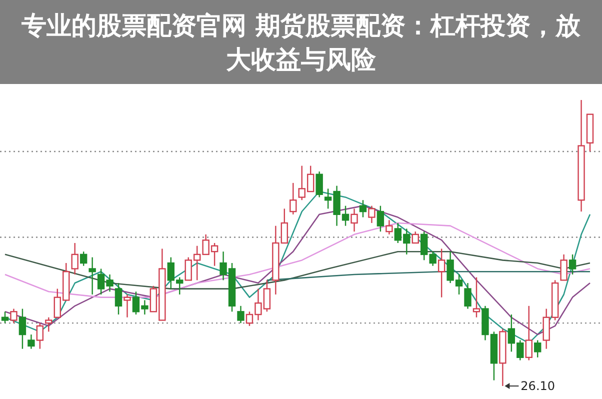  I want to click on chart-title: 专业的股票配资官网 期货股票配资：杠杆投资，放大收益与风险, so click(301, 42).